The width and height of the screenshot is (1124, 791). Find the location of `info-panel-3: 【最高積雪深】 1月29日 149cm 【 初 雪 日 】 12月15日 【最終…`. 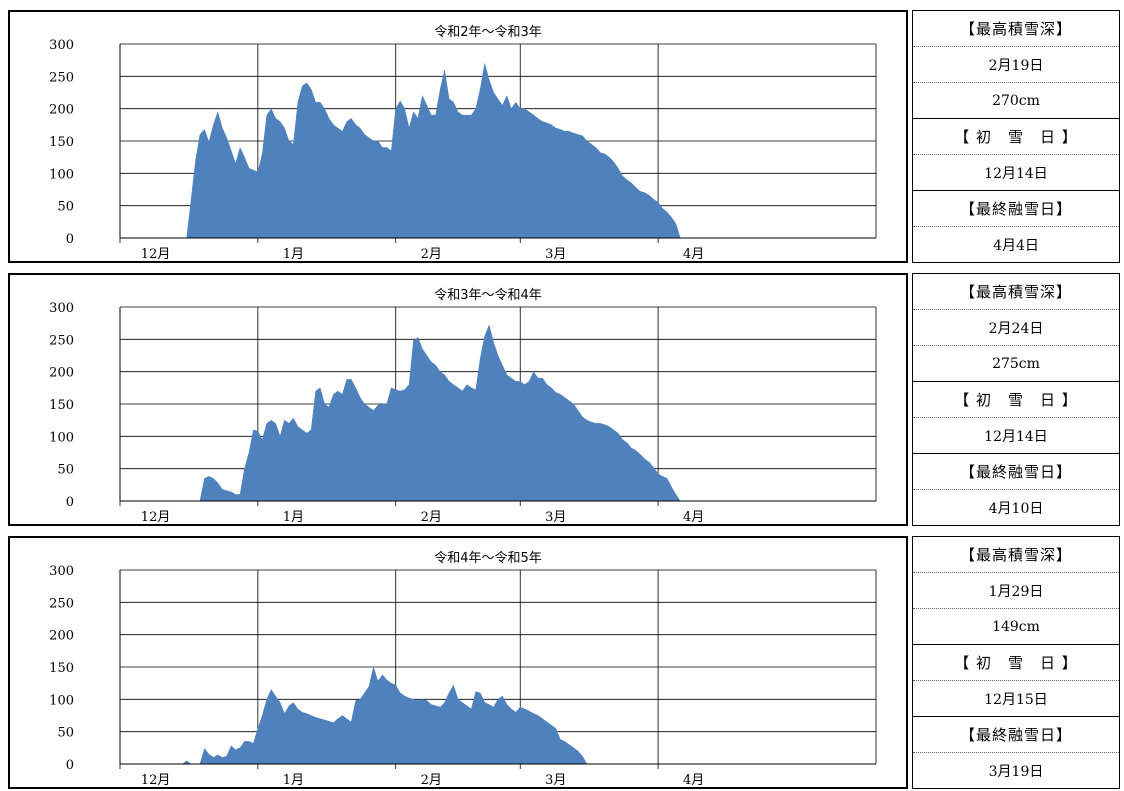

info-panel-3: 【最高積雪深】 1月29日 149cm 【 初 雪 日 】 12月15日 【最終… is located at coordinates (1016, 662).